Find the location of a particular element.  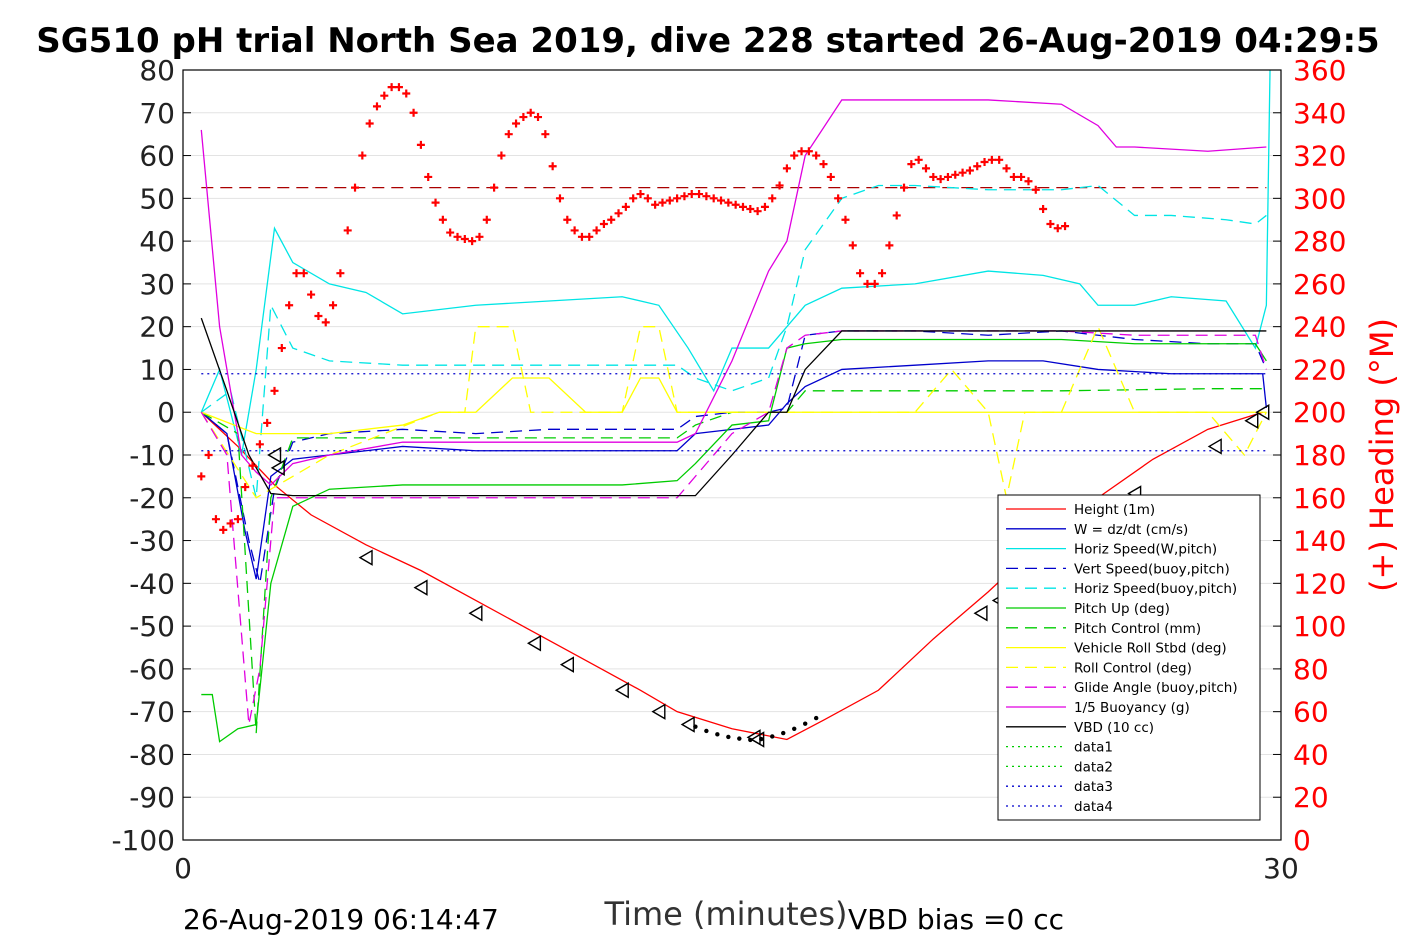

right-tick-label: 0 is located at coordinates (1302, 840).